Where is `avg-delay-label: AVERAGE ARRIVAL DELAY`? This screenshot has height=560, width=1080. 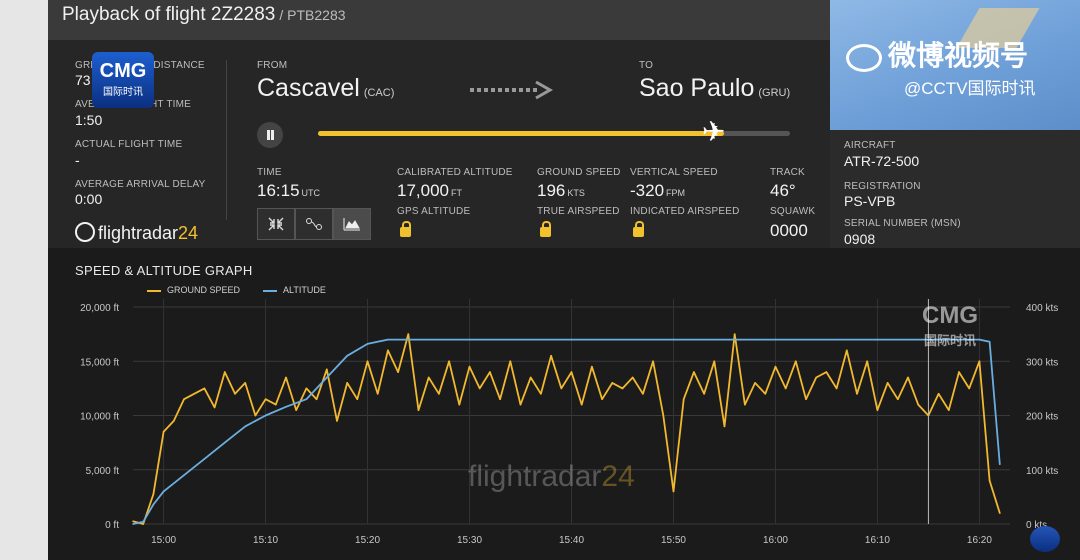
avg-delay-label: AVERAGE ARRIVAL DELAY is located at coordinates (140, 184).